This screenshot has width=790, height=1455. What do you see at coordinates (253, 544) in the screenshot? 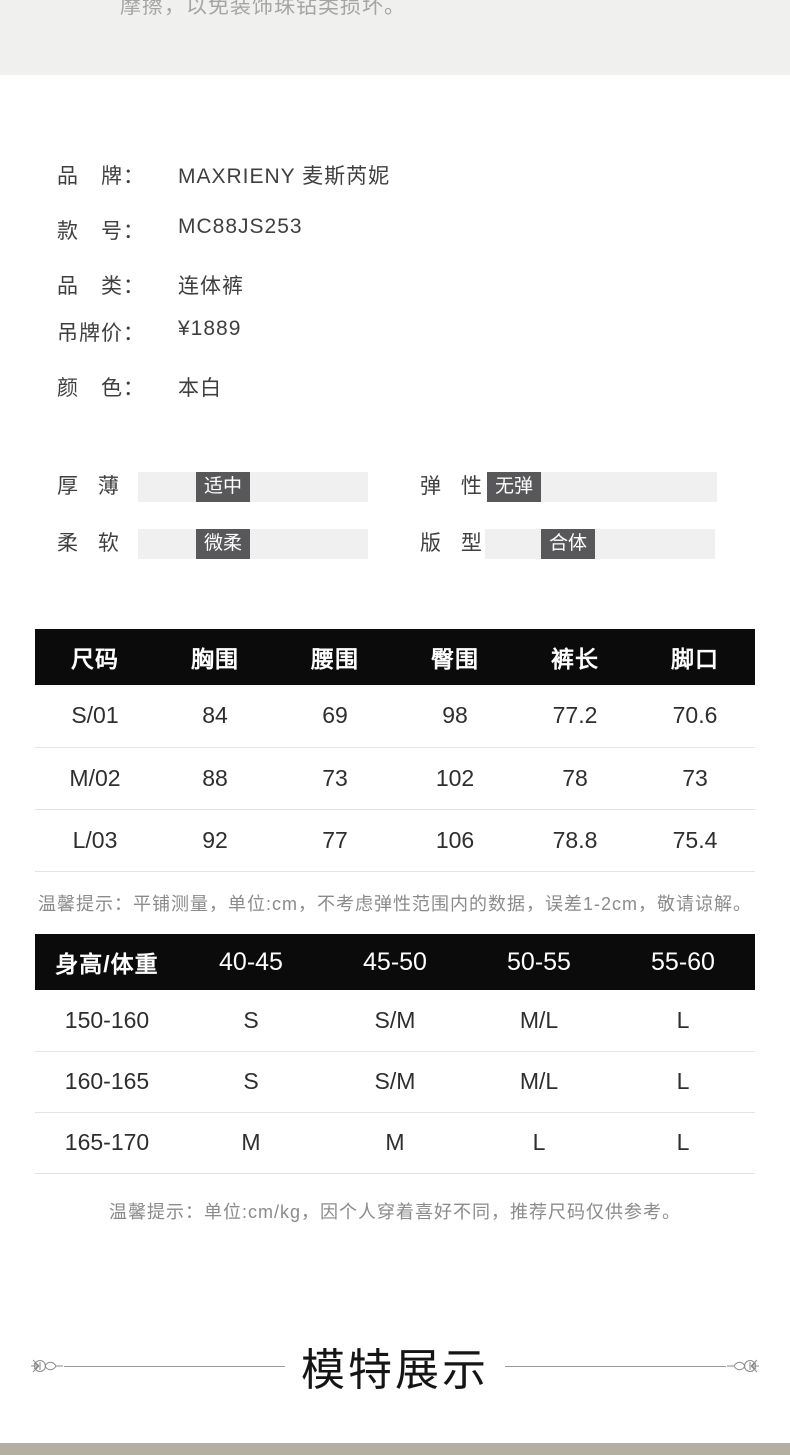
I see `softness-scale-bar: 微柔` at bounding box center [253, 544].